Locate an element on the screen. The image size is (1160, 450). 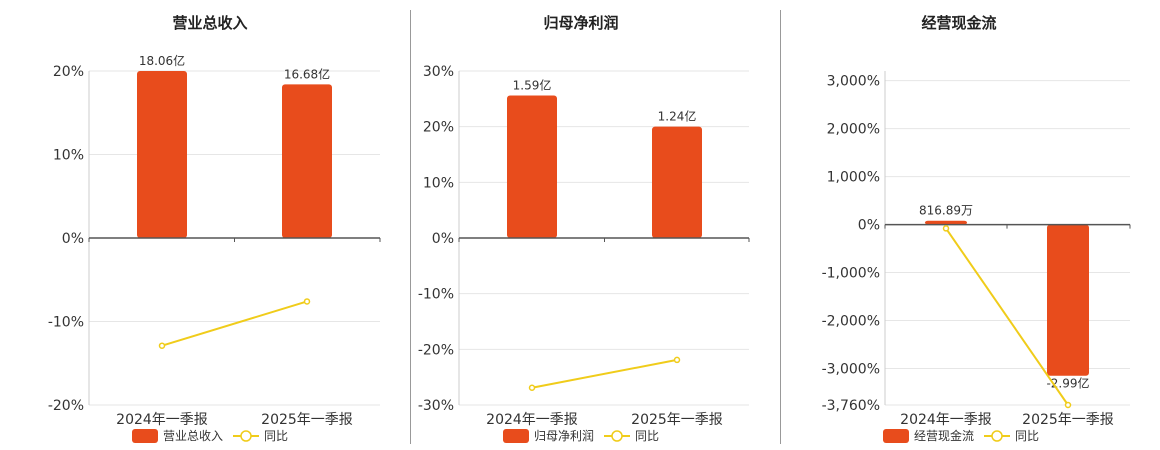
y-tick-label: 3,000% is located at coordinates (853, 82).